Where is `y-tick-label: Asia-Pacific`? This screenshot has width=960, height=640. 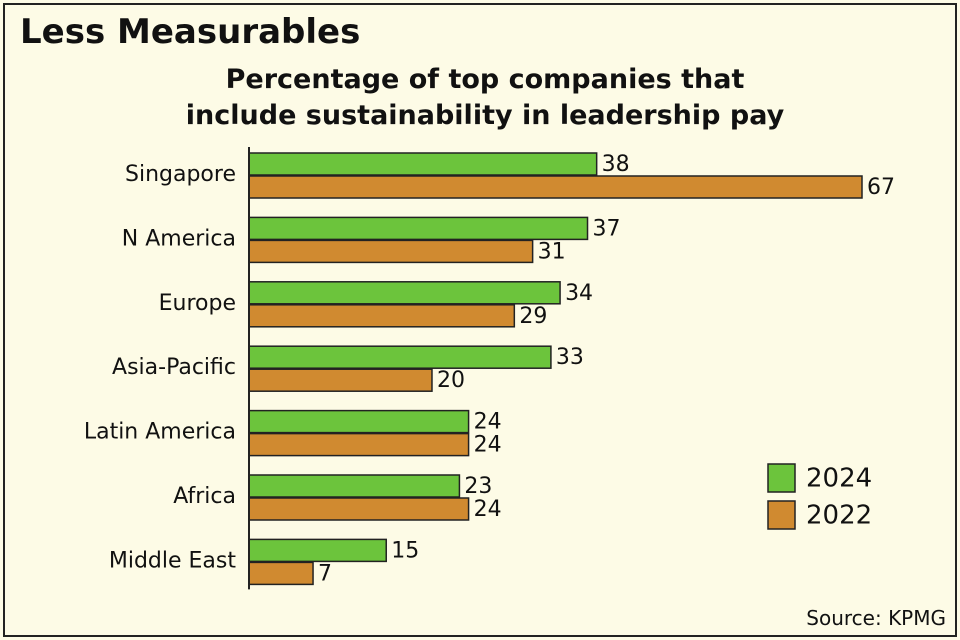 y-tick-label: Asia-Pacific is located at coordinates (174, 367).